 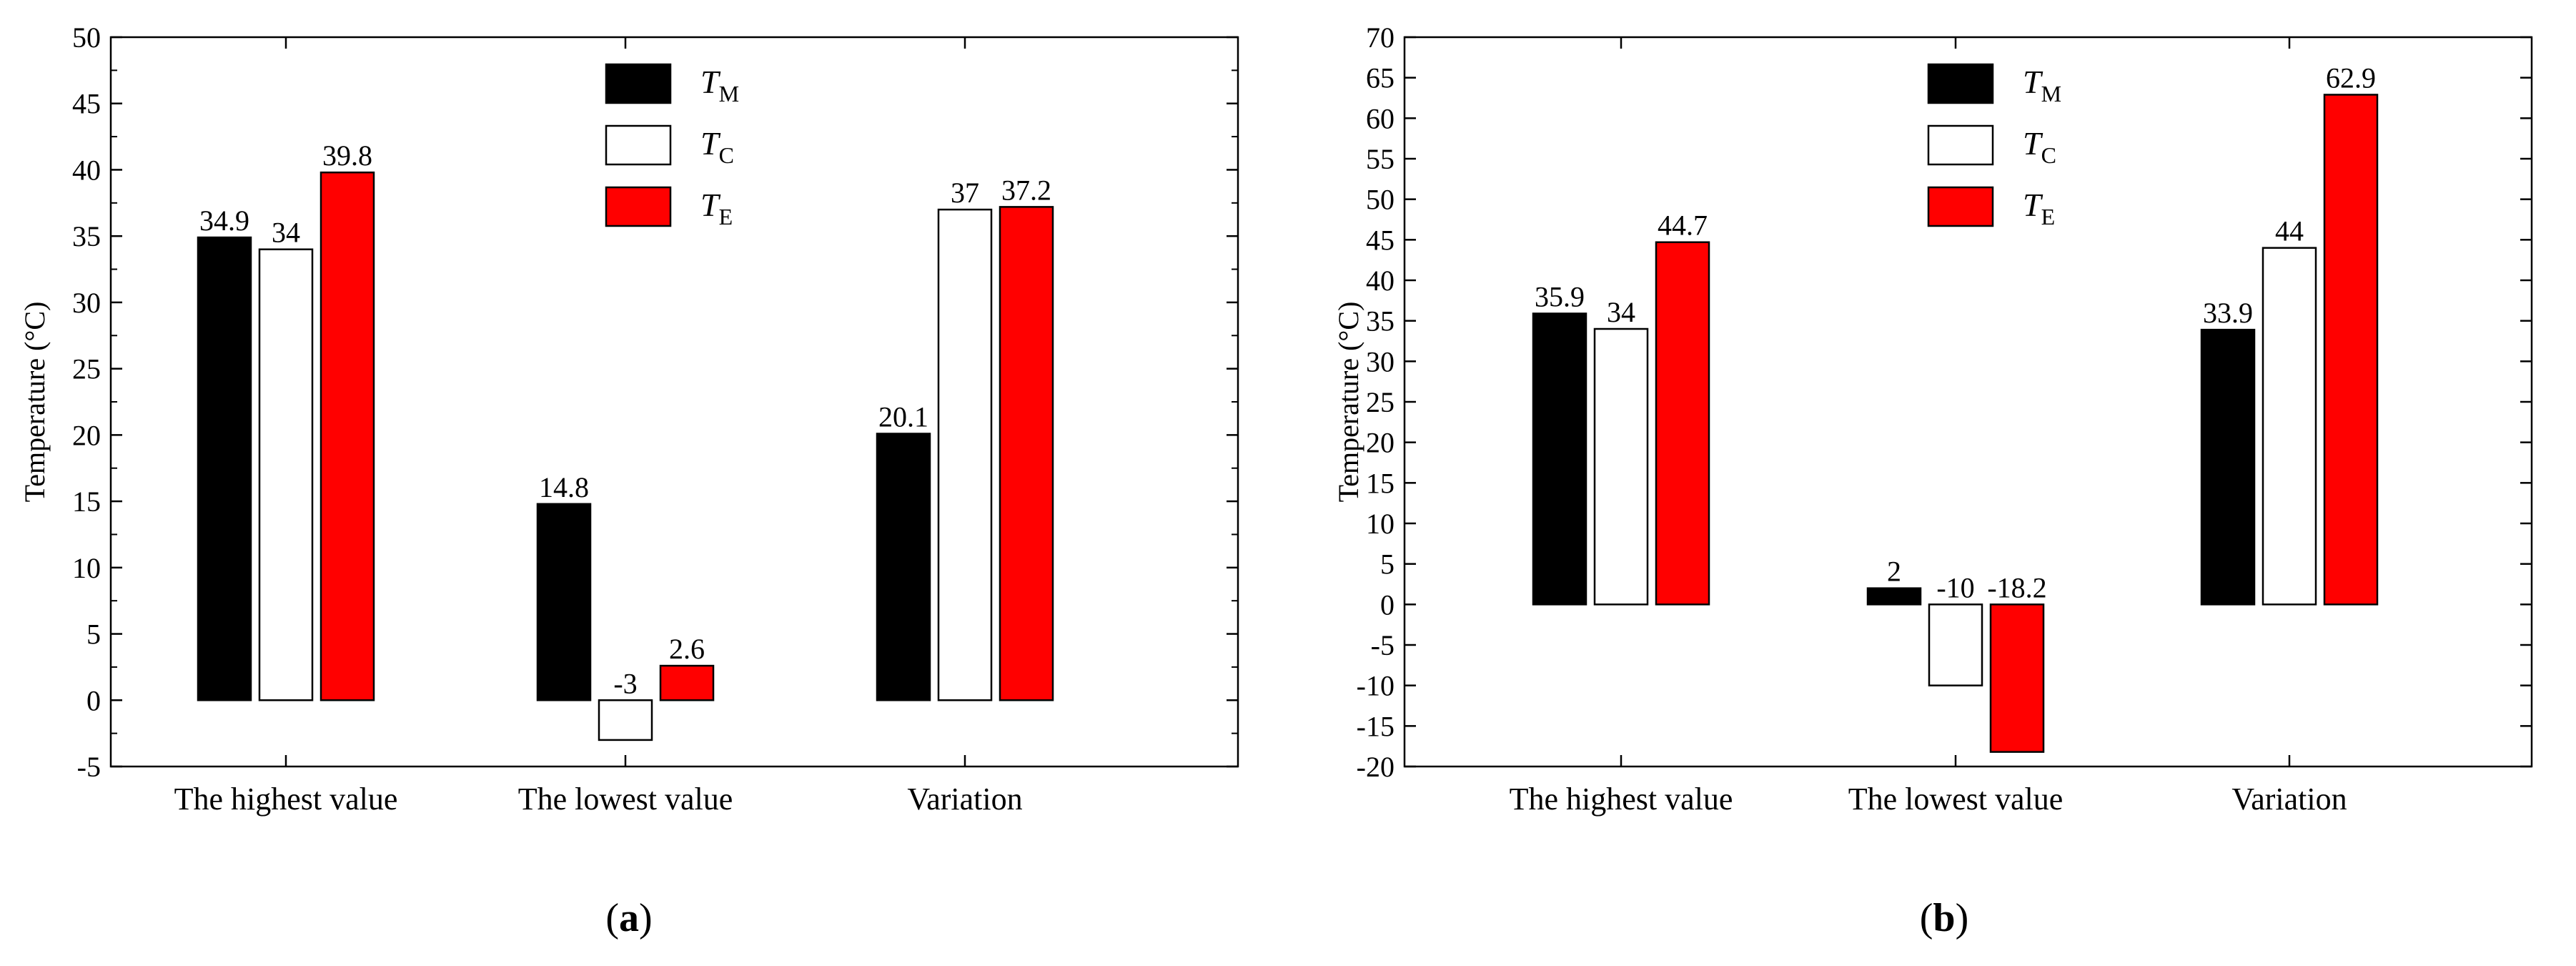 I want to click on y-tick-label: -15, so click(x=1376, y=726).